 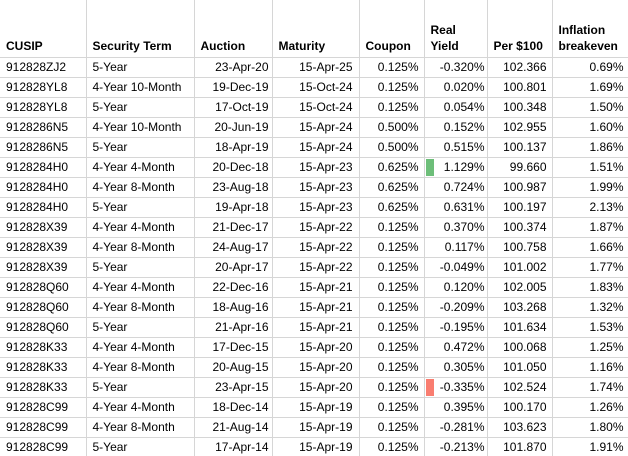 I want to click on per-100-cell: 100.137, so click(x=520, y=147).